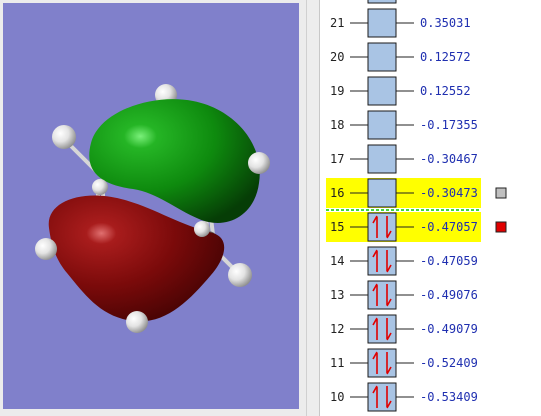 The width and height of the screenshot is (541, 416). I want to click on orbital-index: 20, so click(337, 57).